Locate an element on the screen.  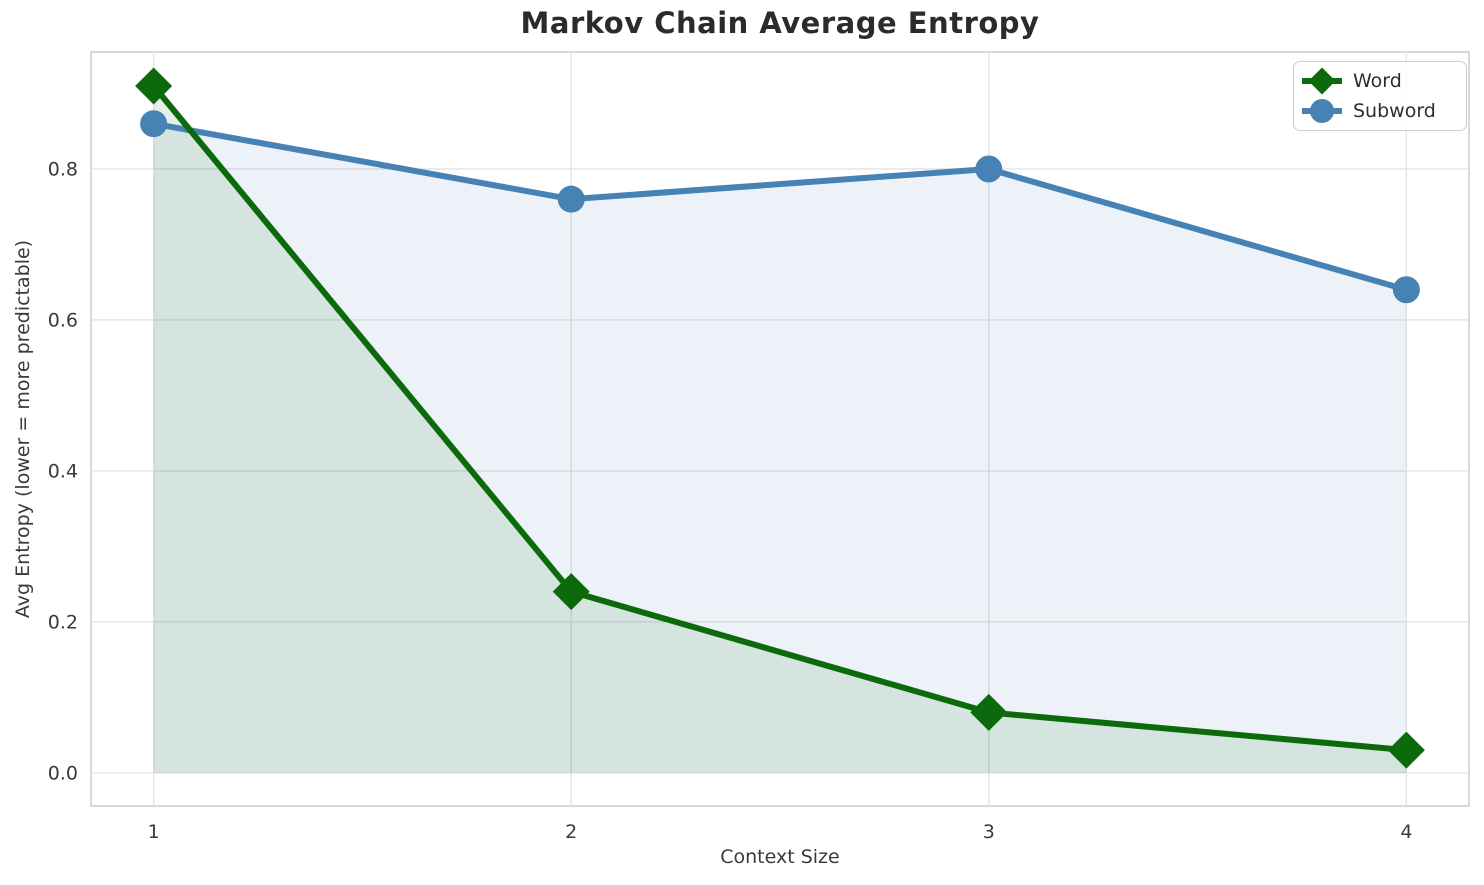
y-tick-label: 0.0 is located at coordinates (63, 773).